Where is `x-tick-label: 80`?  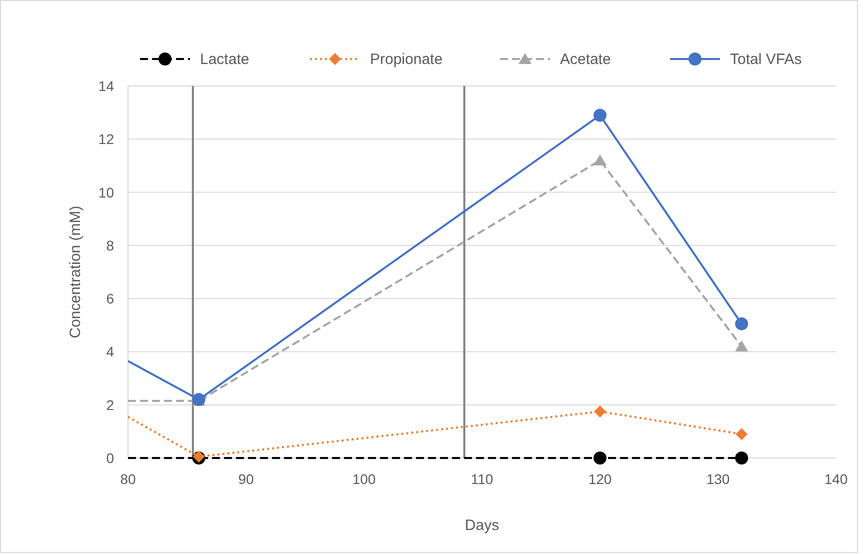
x-tick-label: 80 is located at coordinates (128, 479).